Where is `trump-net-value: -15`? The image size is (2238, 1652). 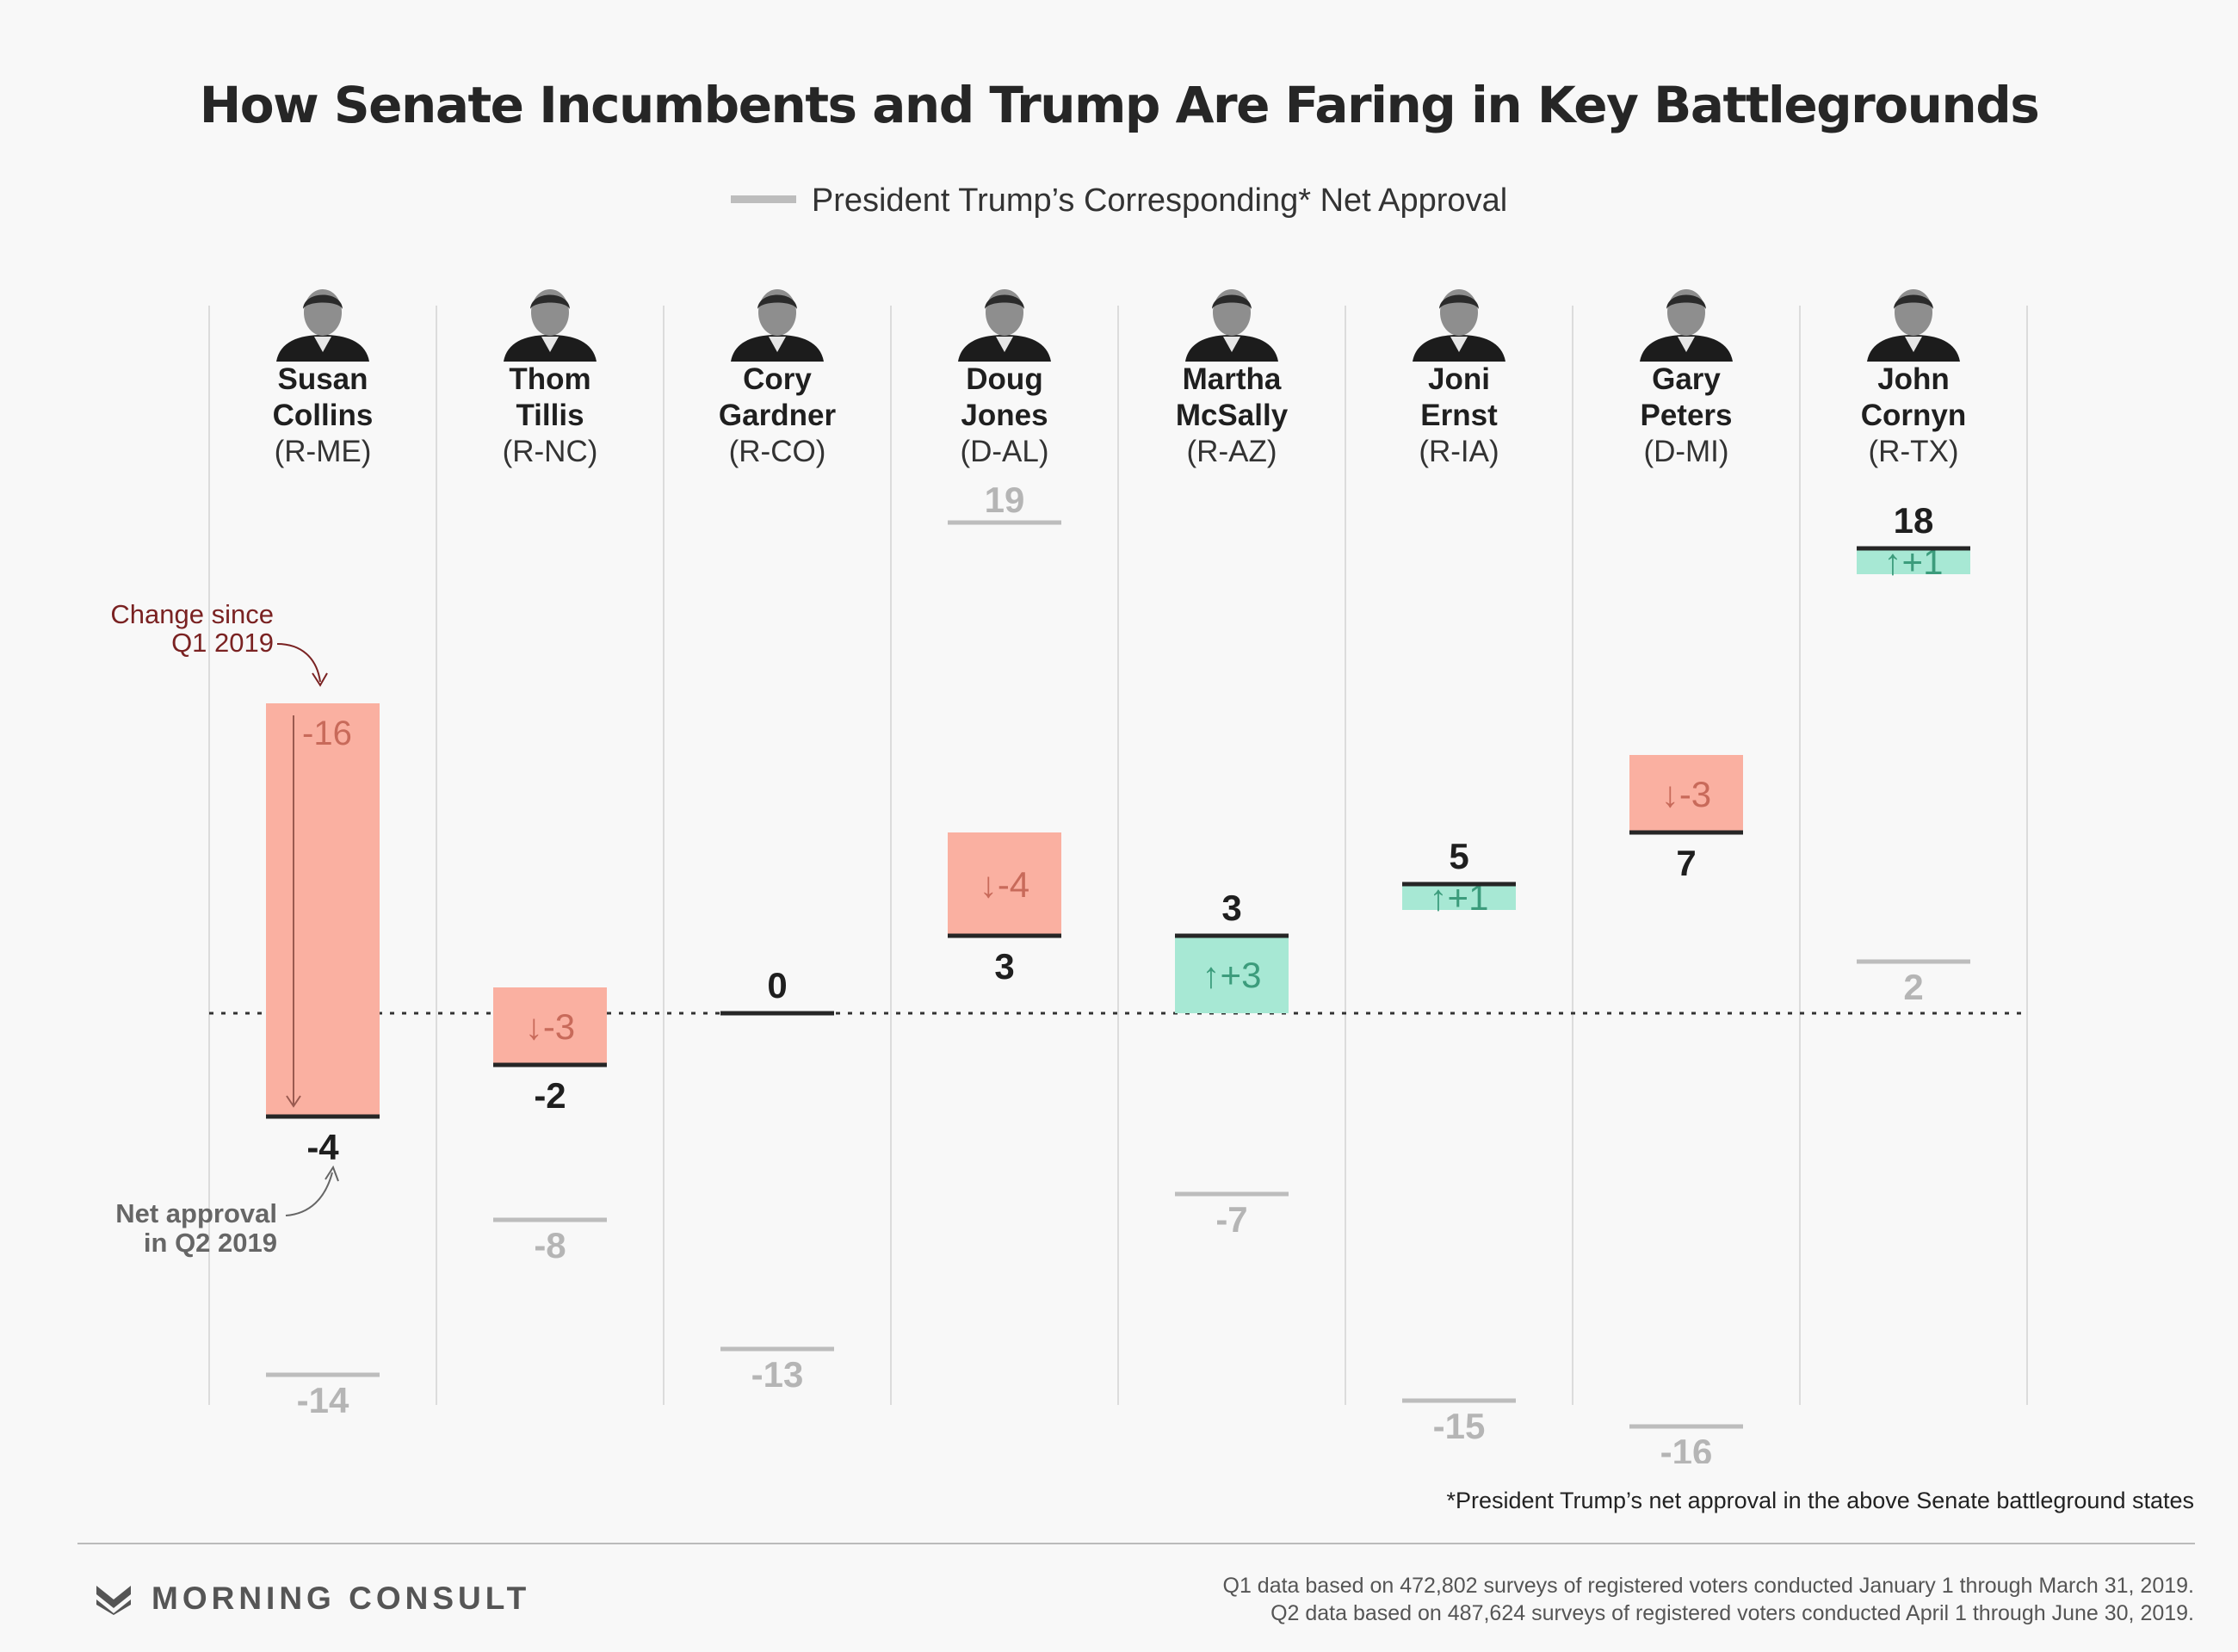
trump-net-value: -15 is located at coordinates (1459, 1426).